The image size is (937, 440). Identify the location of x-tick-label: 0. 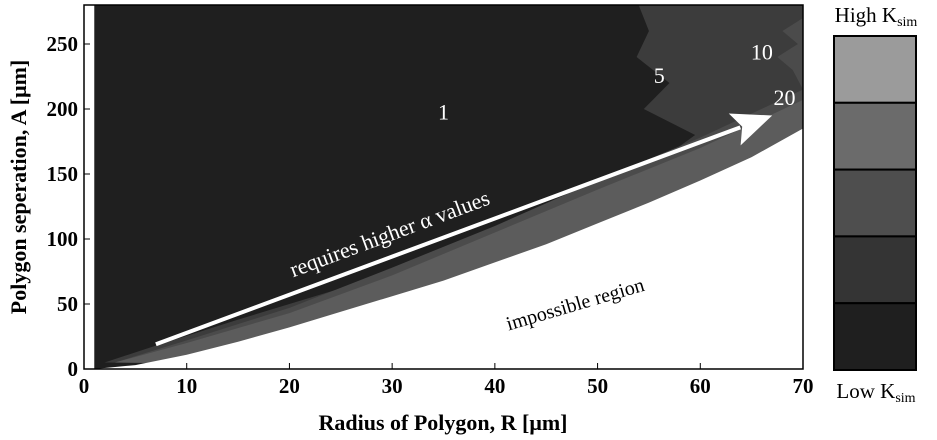
(84, 386).